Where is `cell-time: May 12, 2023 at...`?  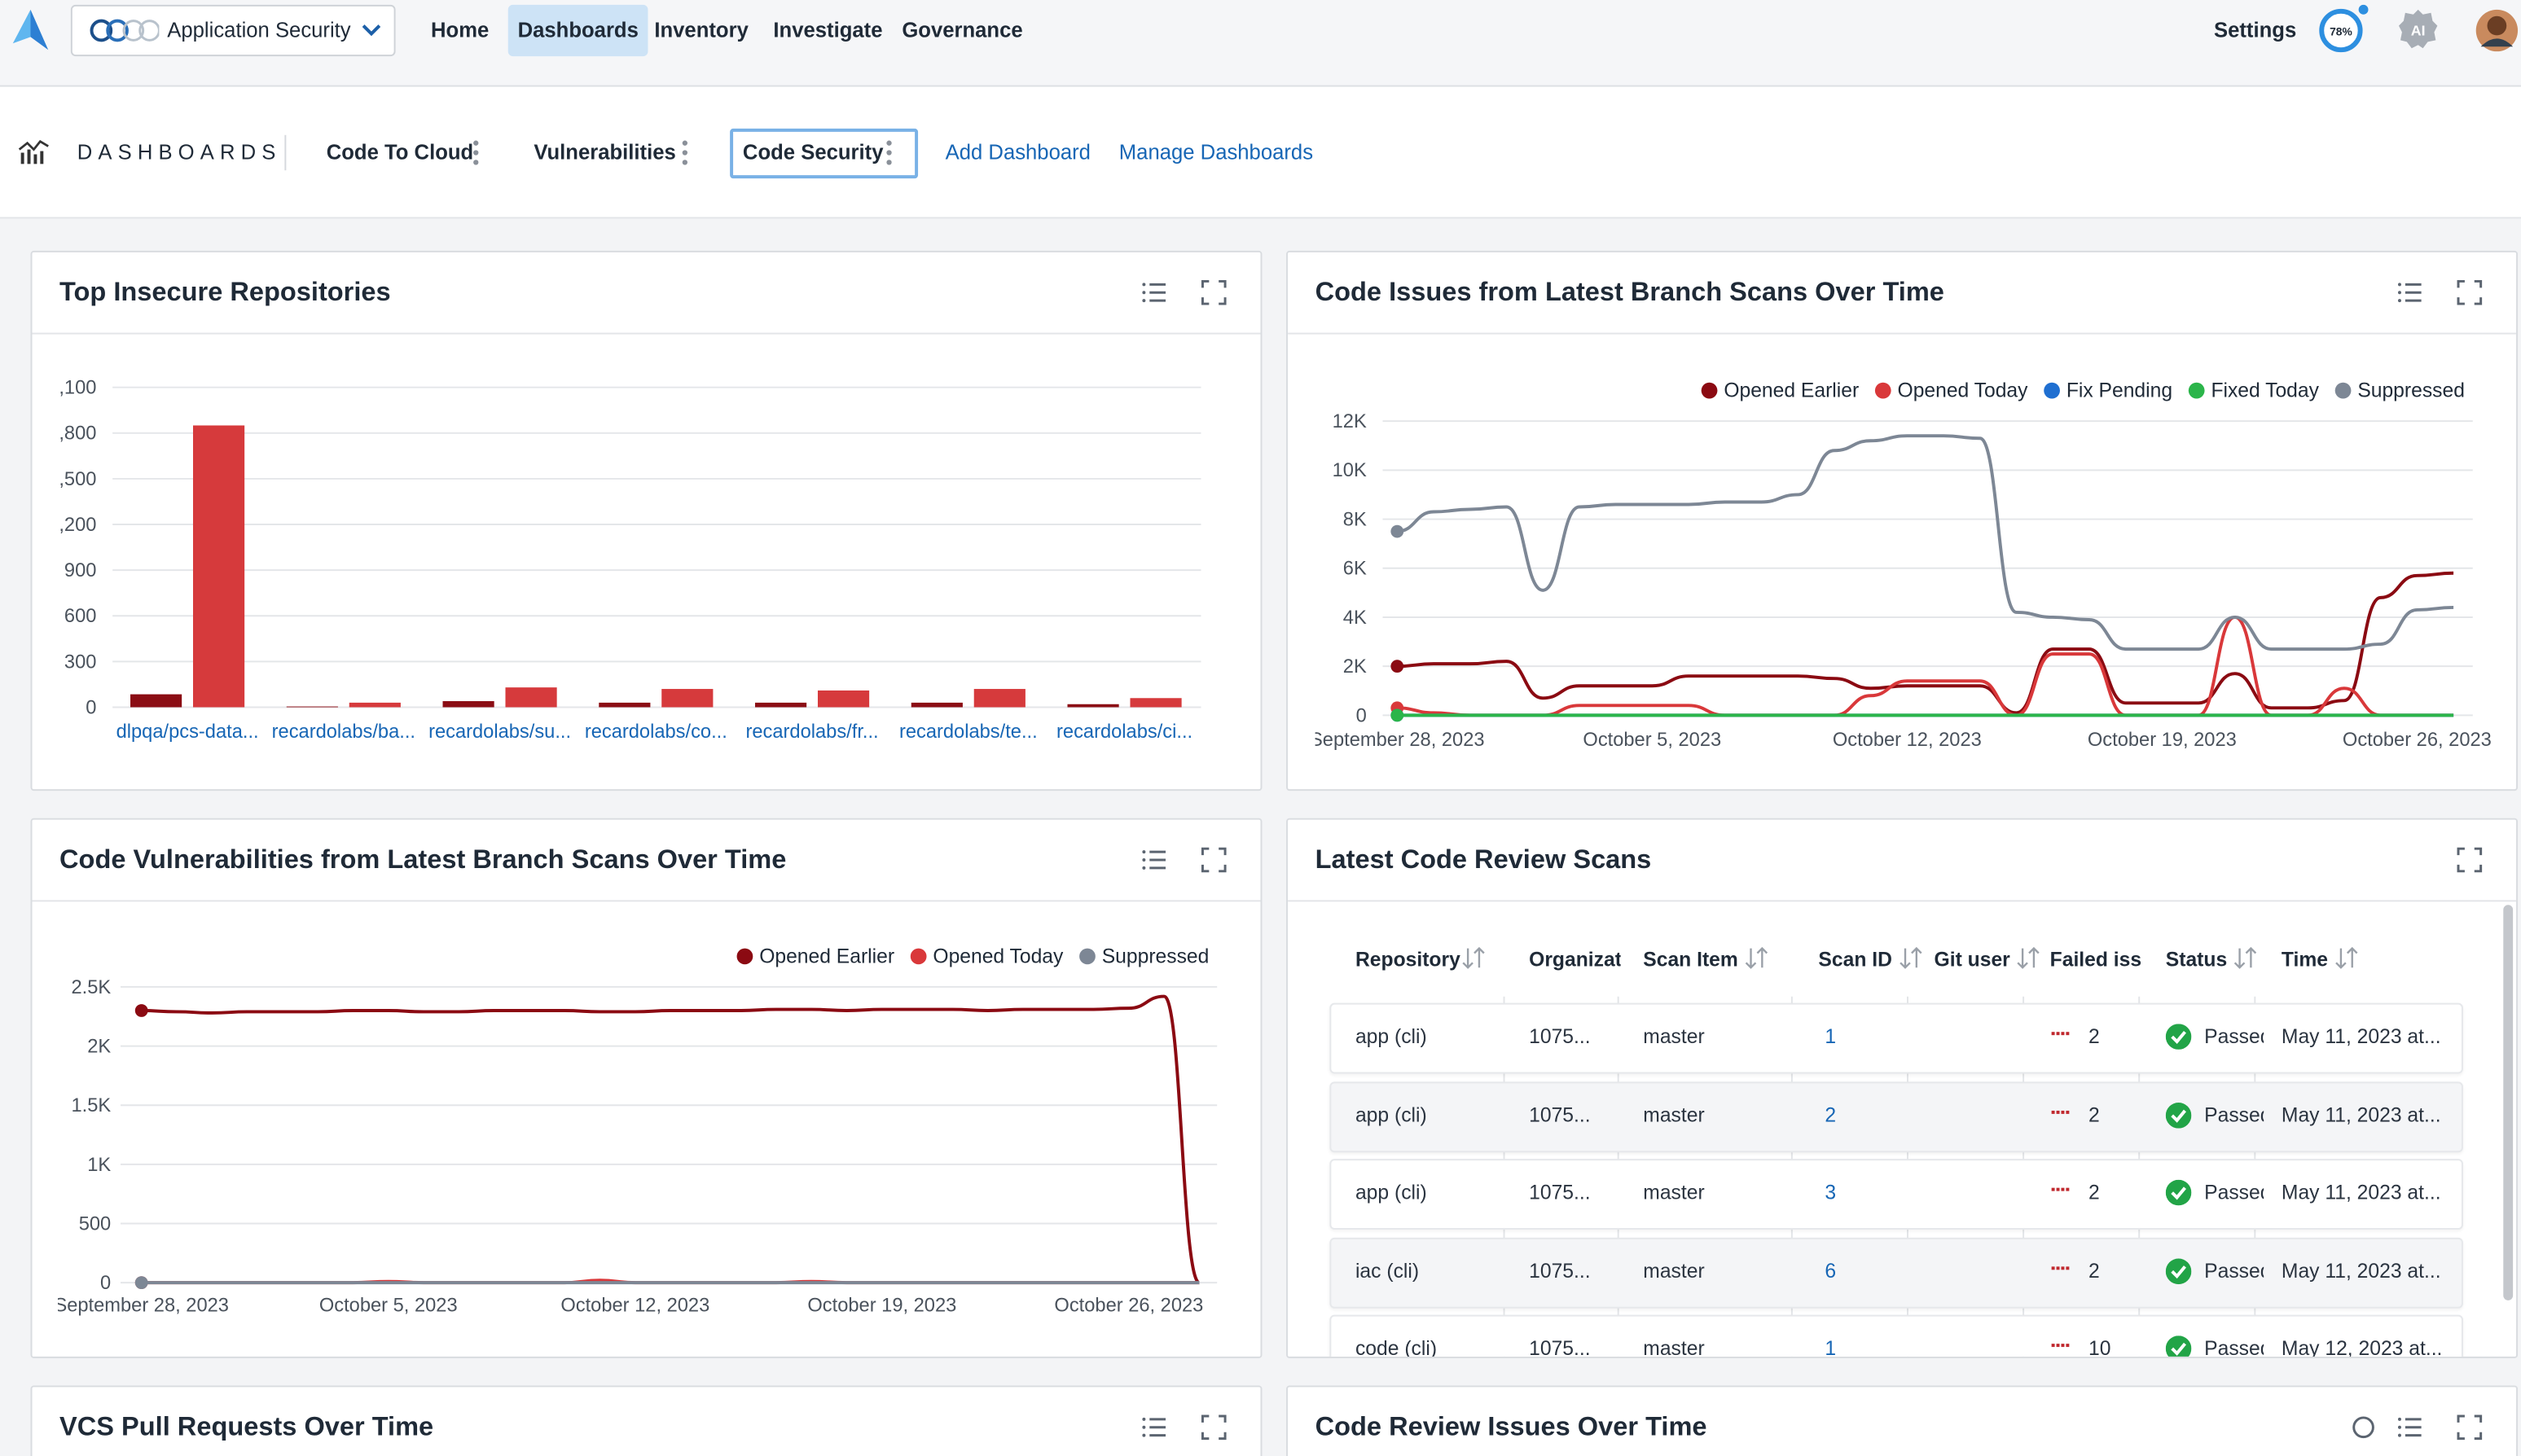
cell-time: May 12, 2023 at... is located at coordinates (2362, 1345).